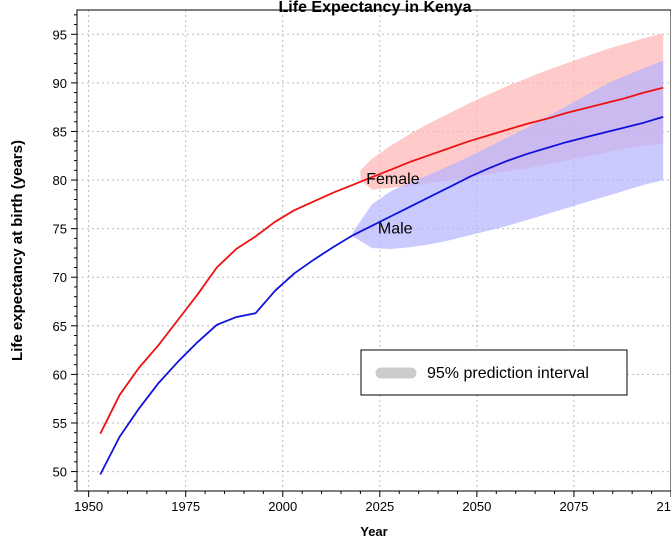 The image size is (671, 539). I want to click on y-tick-label: 90, so click(60, 83).